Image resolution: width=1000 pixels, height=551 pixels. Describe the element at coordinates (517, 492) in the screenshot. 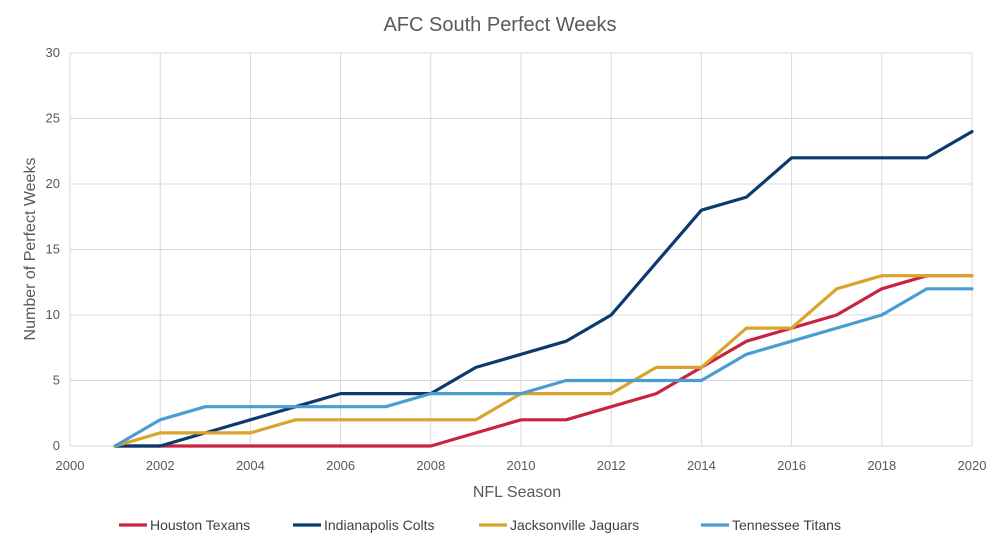

I see `x-axis-title: NFL Season` at that location.